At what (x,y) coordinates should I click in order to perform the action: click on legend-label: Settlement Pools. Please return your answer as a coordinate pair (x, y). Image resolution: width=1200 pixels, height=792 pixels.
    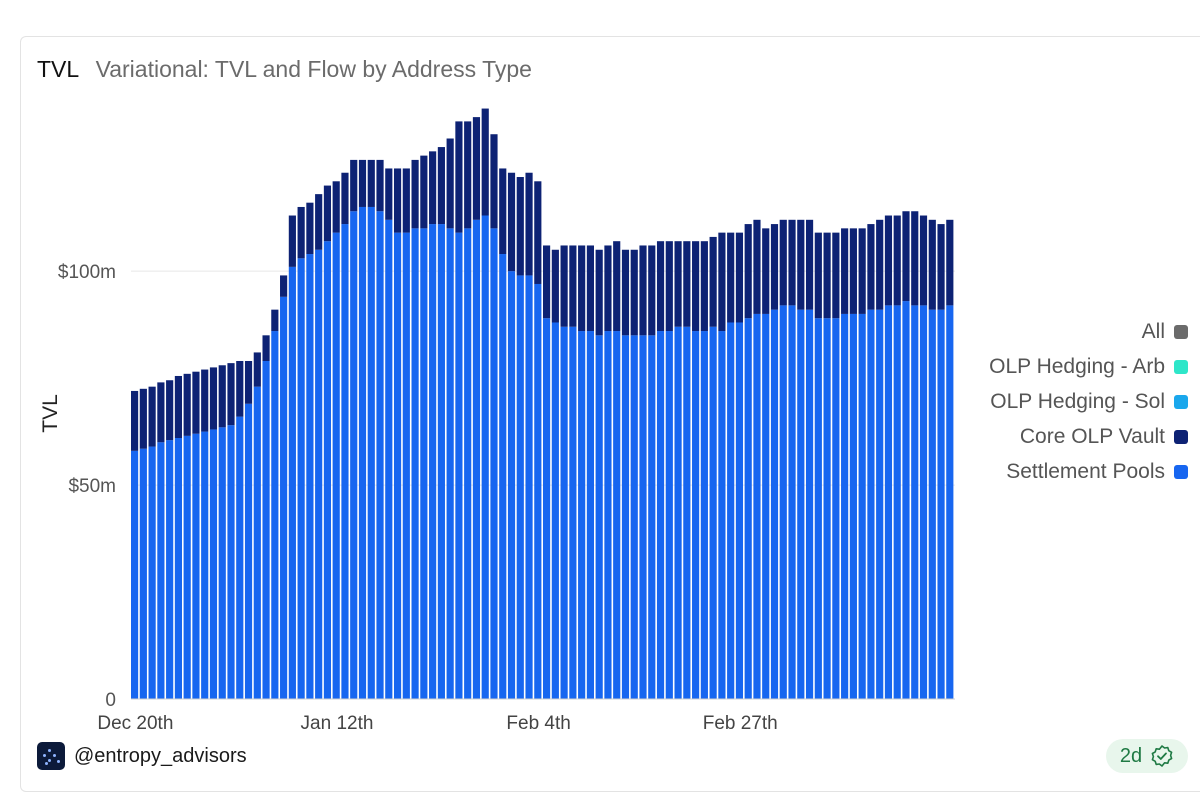
    Looking at the image, I should click on (1085, 471).